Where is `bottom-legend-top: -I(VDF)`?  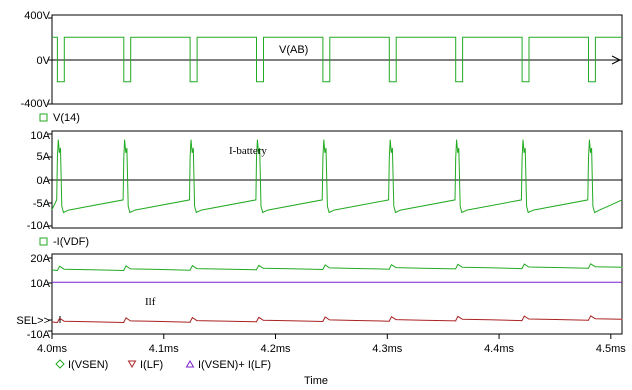 bottom-legend-top: -I(VDF) is located at coordinates (64, 242).